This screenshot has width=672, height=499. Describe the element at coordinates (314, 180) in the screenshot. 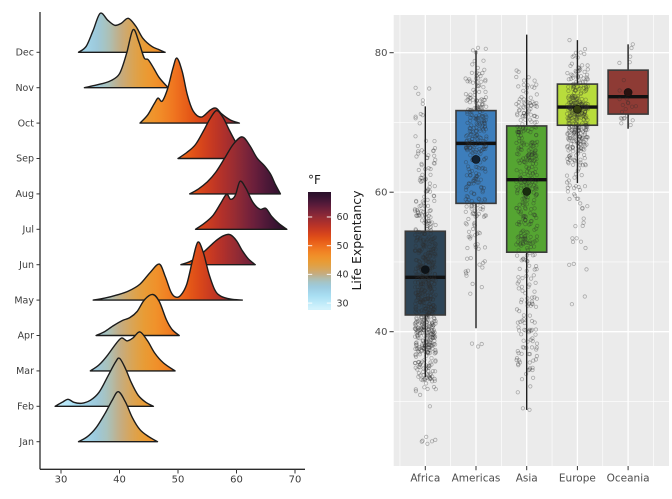

I see `legend-title: °F` at that location.